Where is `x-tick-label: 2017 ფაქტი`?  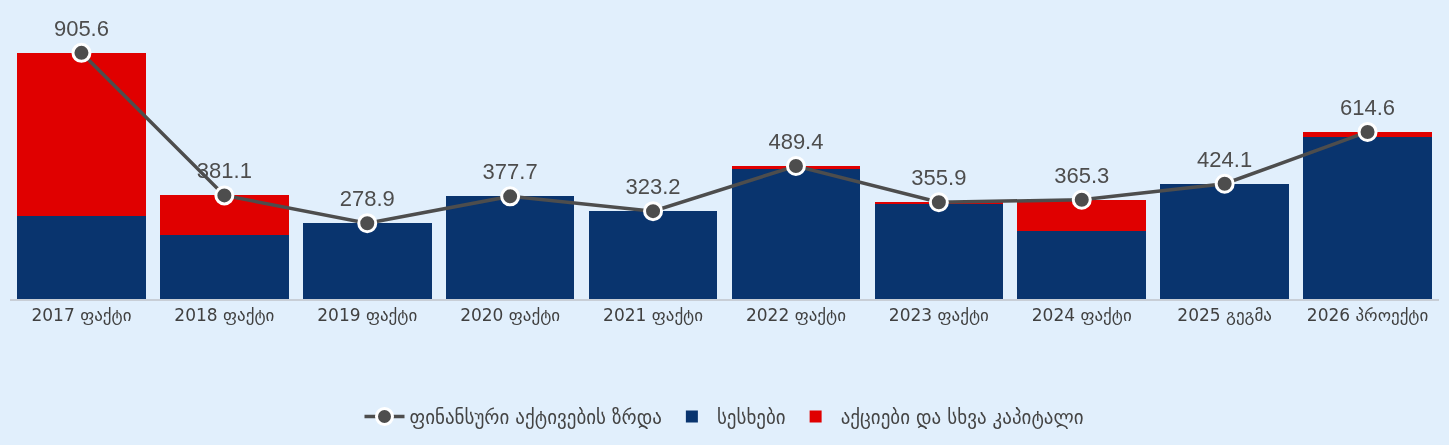 x-tick-label: 2017 ფაქტი is located at coordinates (81, 315).